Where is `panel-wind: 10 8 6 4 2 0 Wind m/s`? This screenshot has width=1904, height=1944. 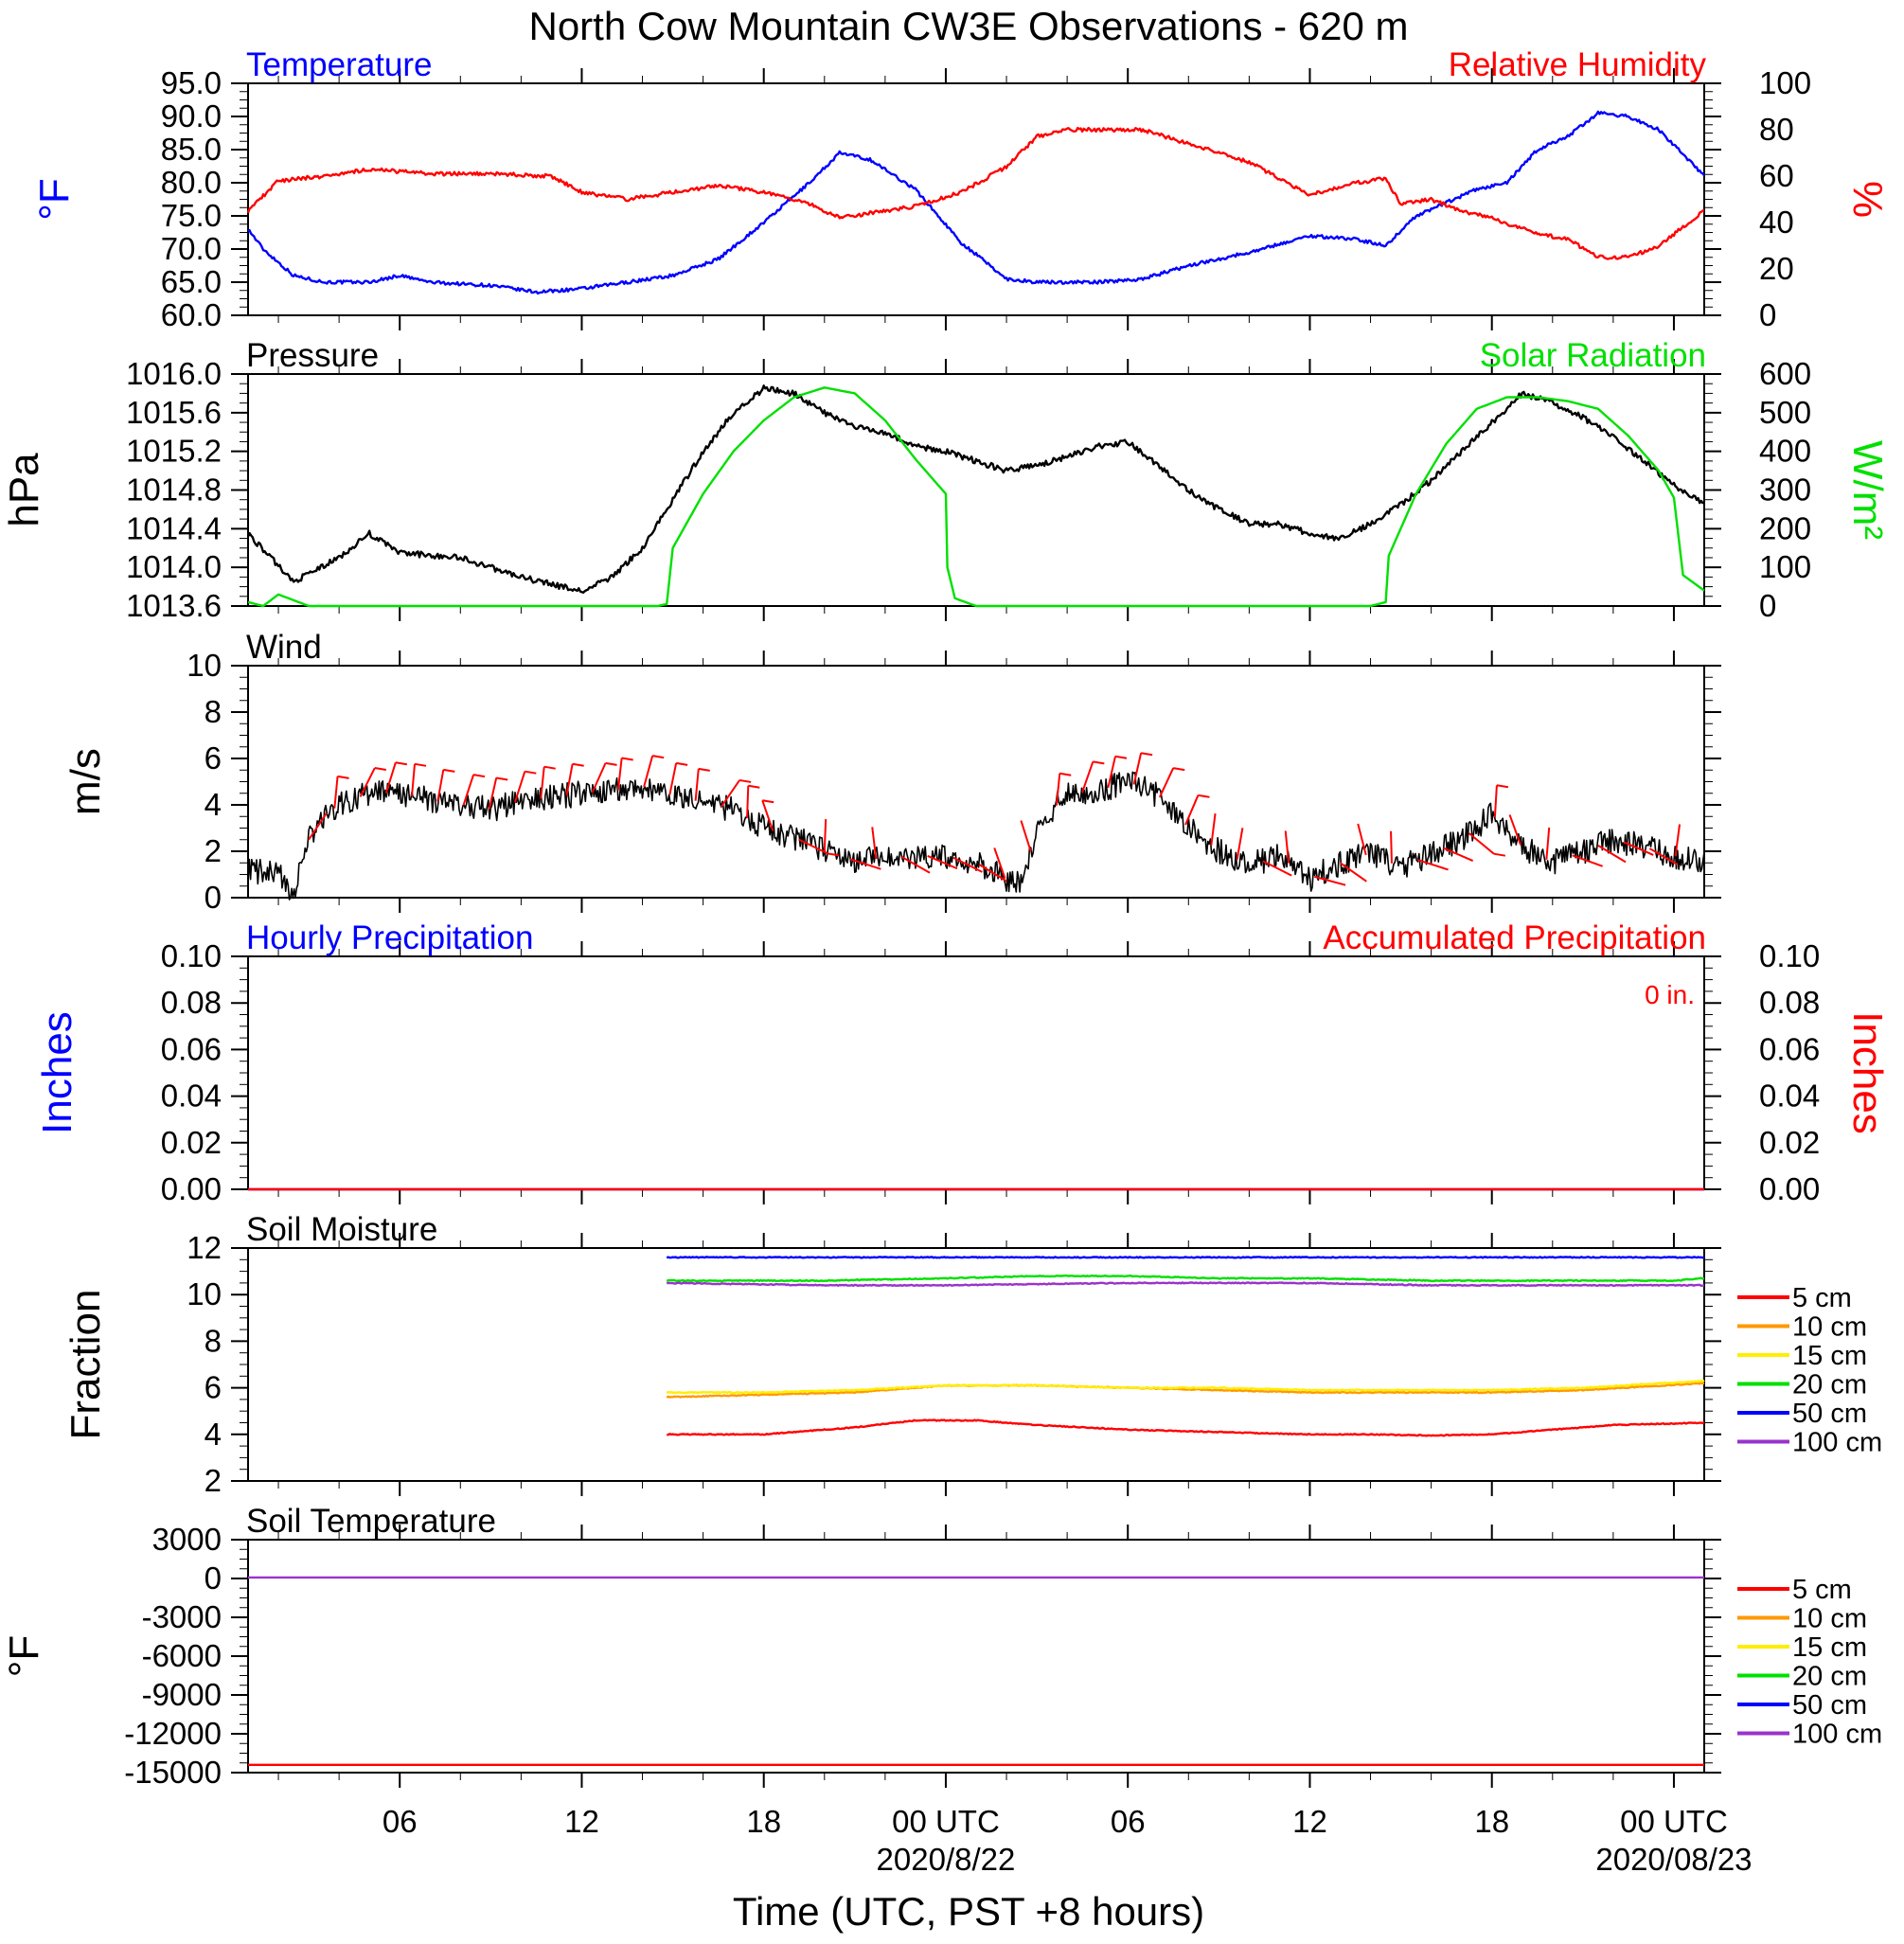 panel-wind: 10 8 6 4 2 0 Wind m/s is located at coordinates (892, 772).